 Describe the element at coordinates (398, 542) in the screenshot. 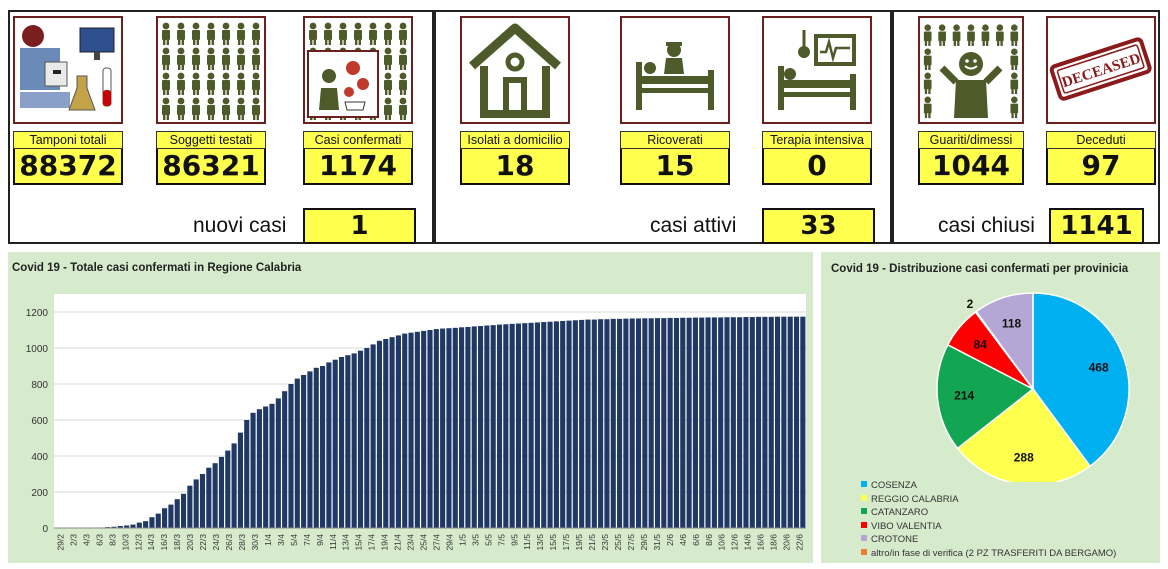

I see `x-tick-label: 21/4` at that location.